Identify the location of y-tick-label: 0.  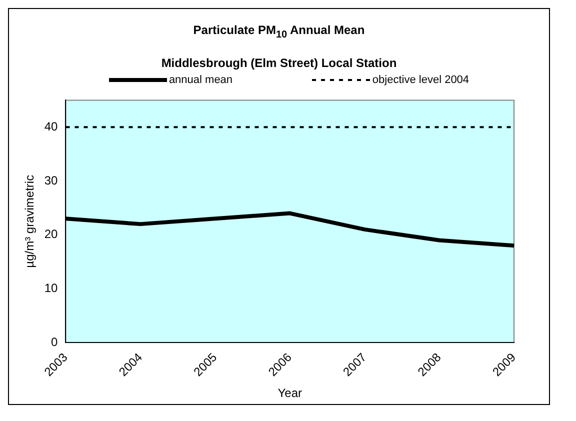
(54, 342).